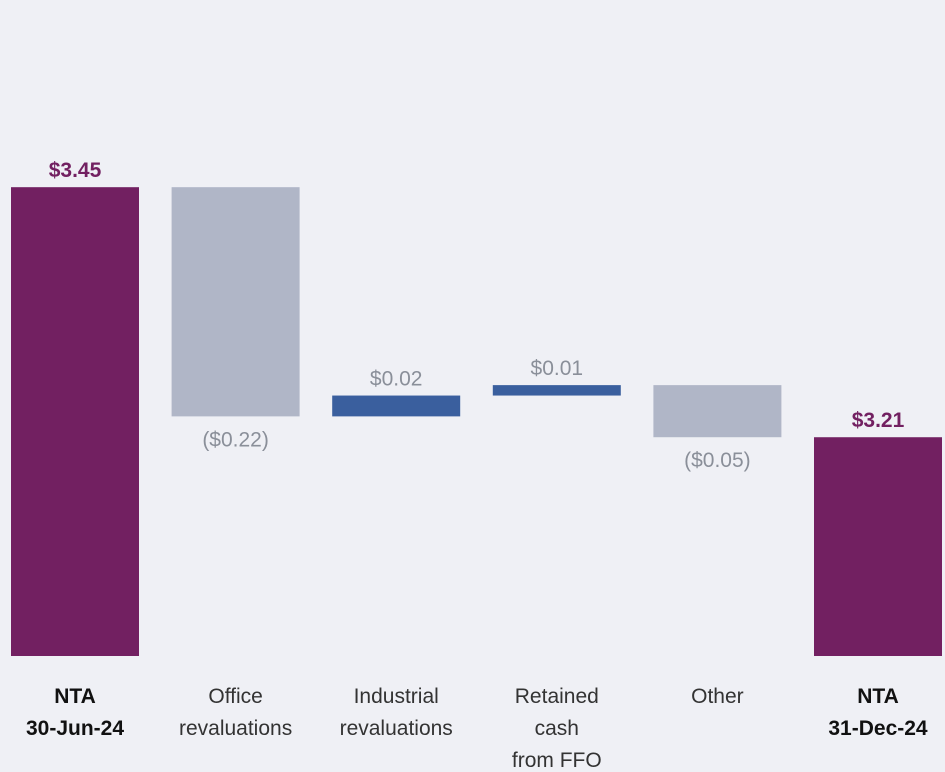 The height and width of the screenshot is (772, 945). I want to click on value-label: $3.21, so click(878, 420).